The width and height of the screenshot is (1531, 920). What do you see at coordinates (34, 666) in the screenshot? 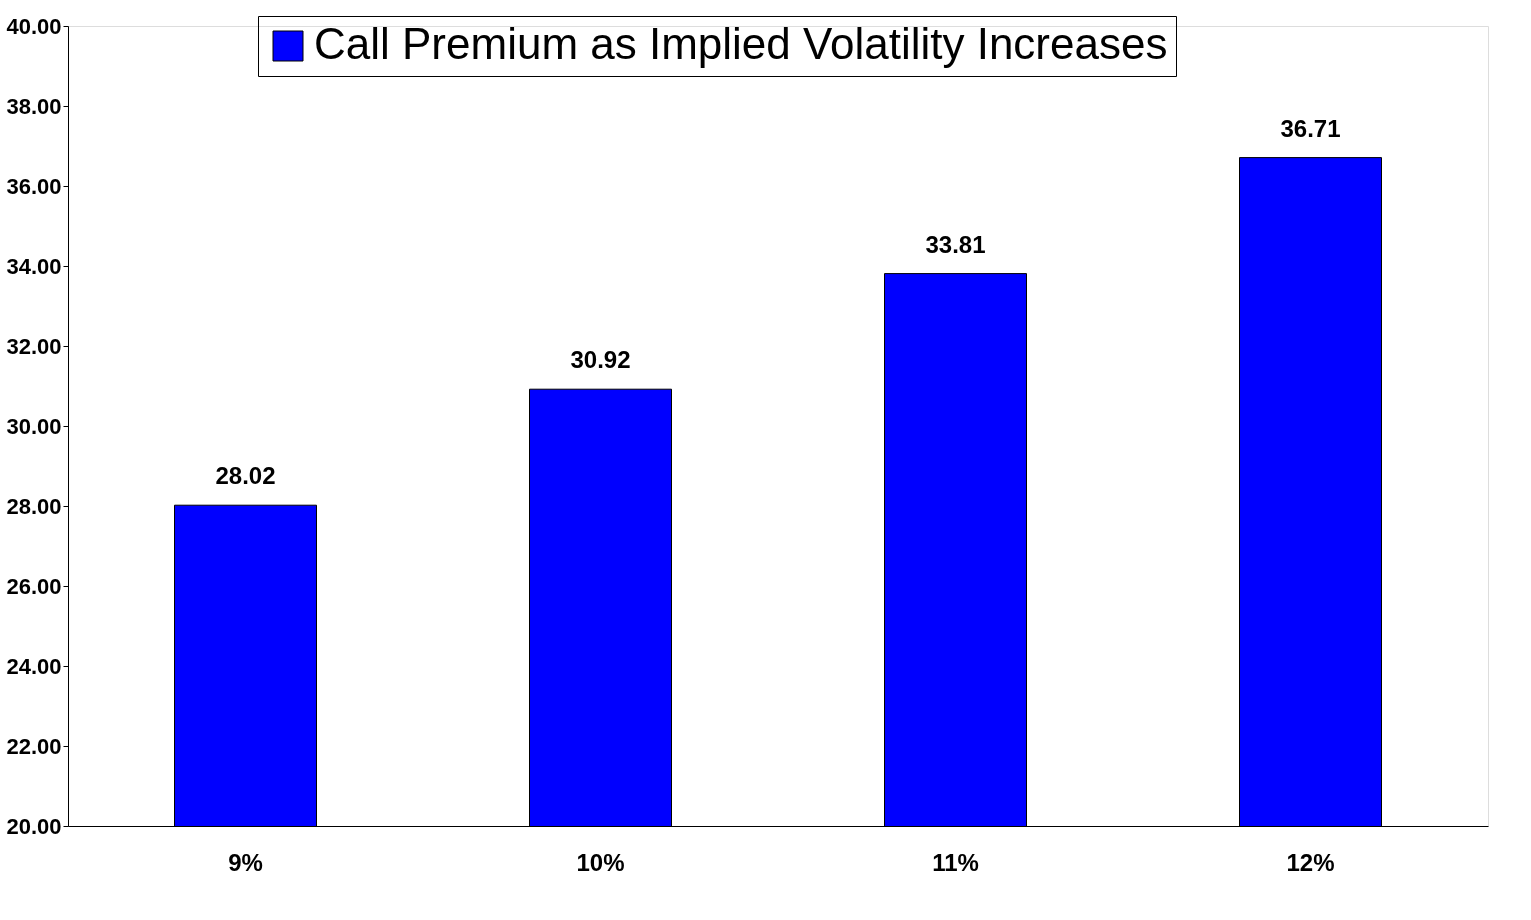
I see `y-tick-label: 24.00` at bounding box center [34, 666].